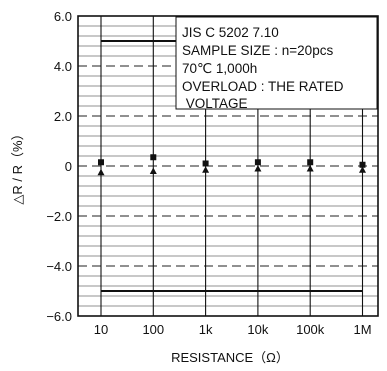 The image size is (387, 371). I want to click on x-tick-label: 100k, so click(310, 329).